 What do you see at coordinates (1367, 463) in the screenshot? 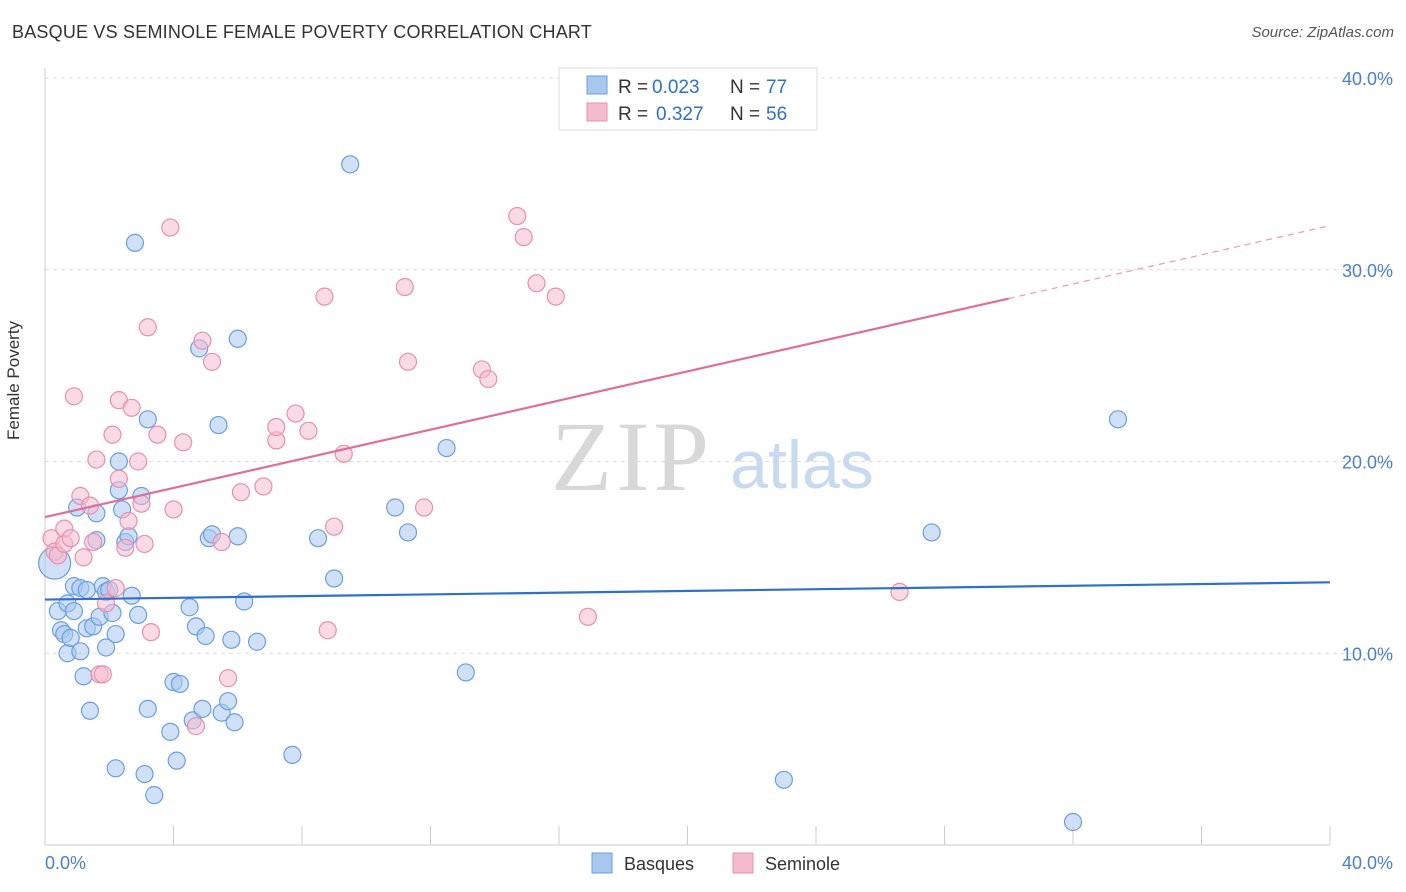
I see `y-tick-label: 20.0%` at bounding box center [1367, 463].